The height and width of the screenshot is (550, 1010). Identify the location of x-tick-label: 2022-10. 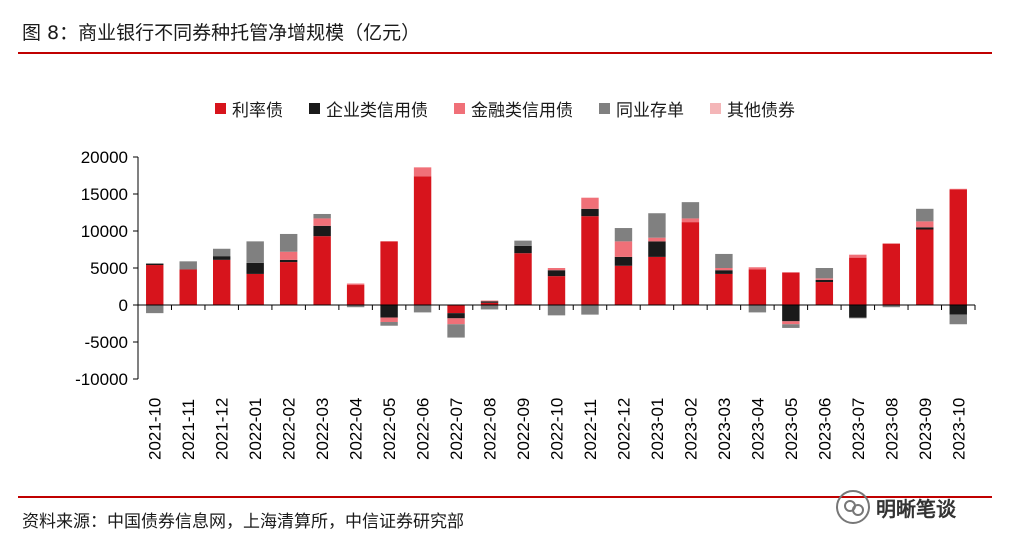
(557, 429).